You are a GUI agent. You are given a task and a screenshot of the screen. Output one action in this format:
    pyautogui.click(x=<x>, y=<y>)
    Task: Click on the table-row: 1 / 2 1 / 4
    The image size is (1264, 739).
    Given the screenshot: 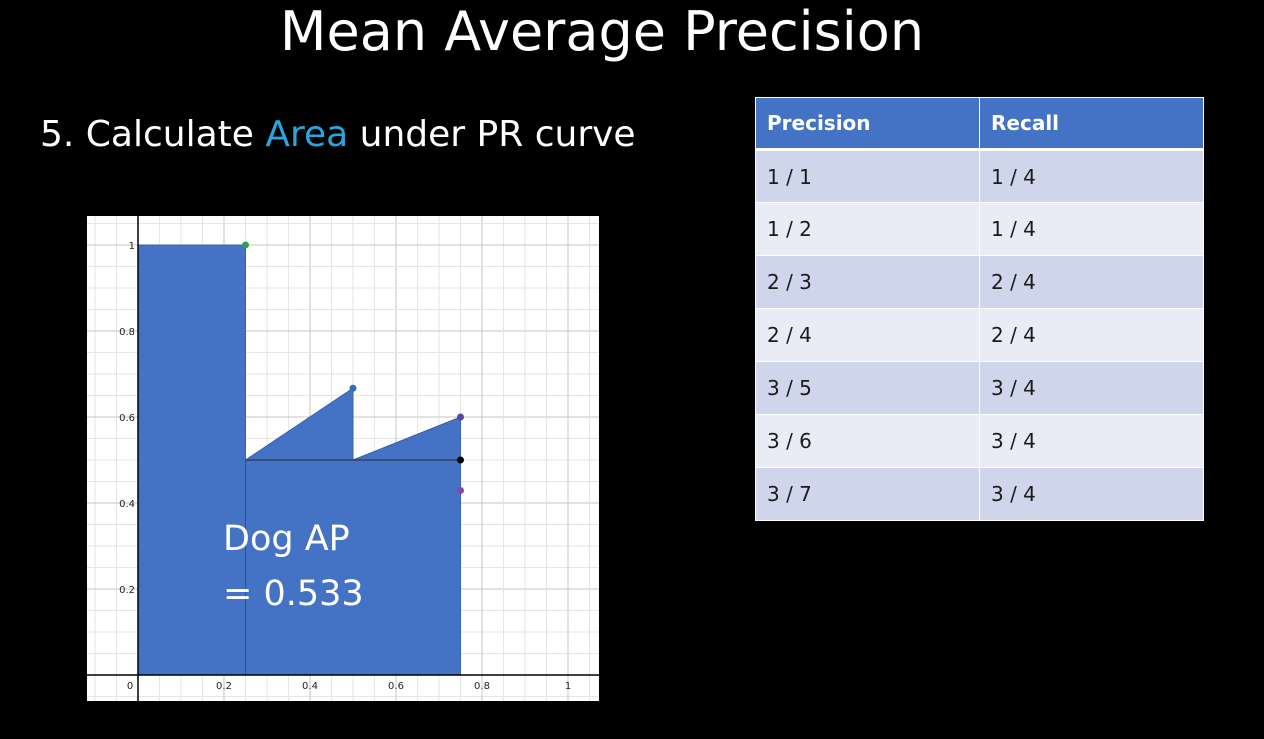 What is the action you would take?
    pyautogui.click(x=979, y=229)
    